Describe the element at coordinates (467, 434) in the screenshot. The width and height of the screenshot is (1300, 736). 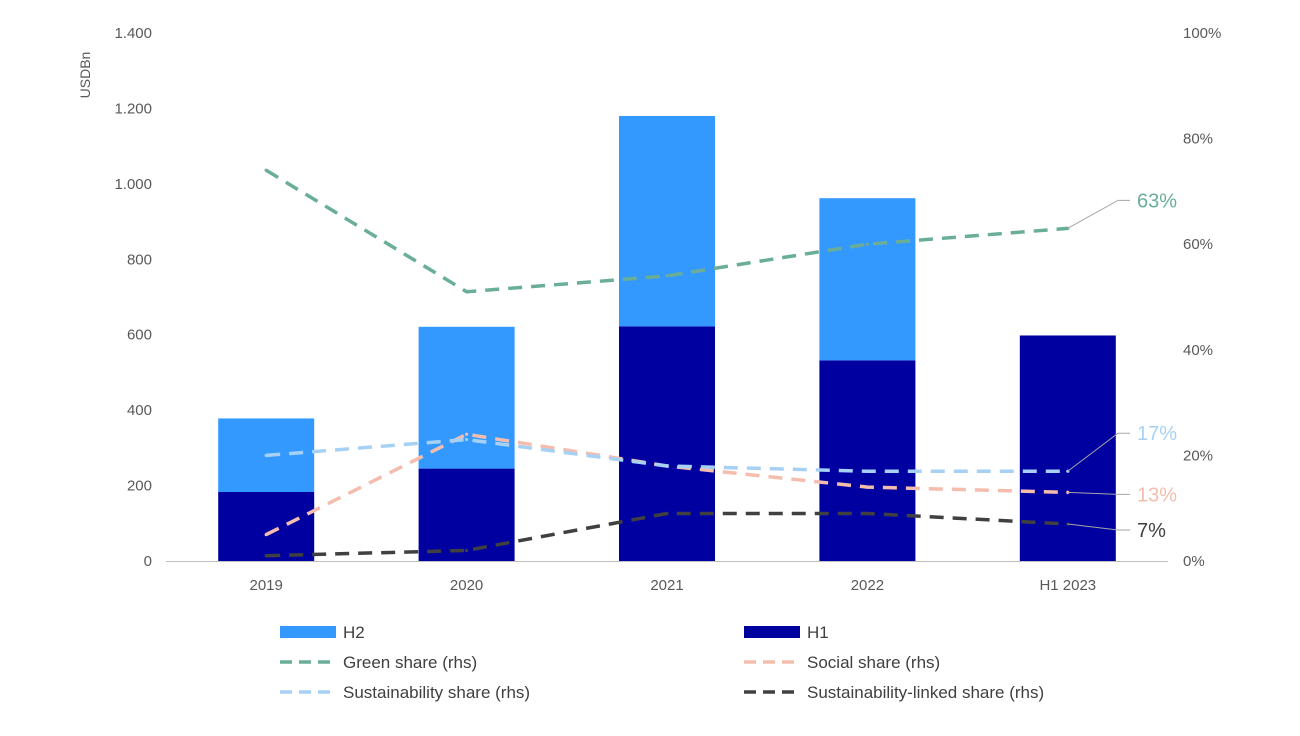
I see `point-social-share-rhs-2020` at that location.